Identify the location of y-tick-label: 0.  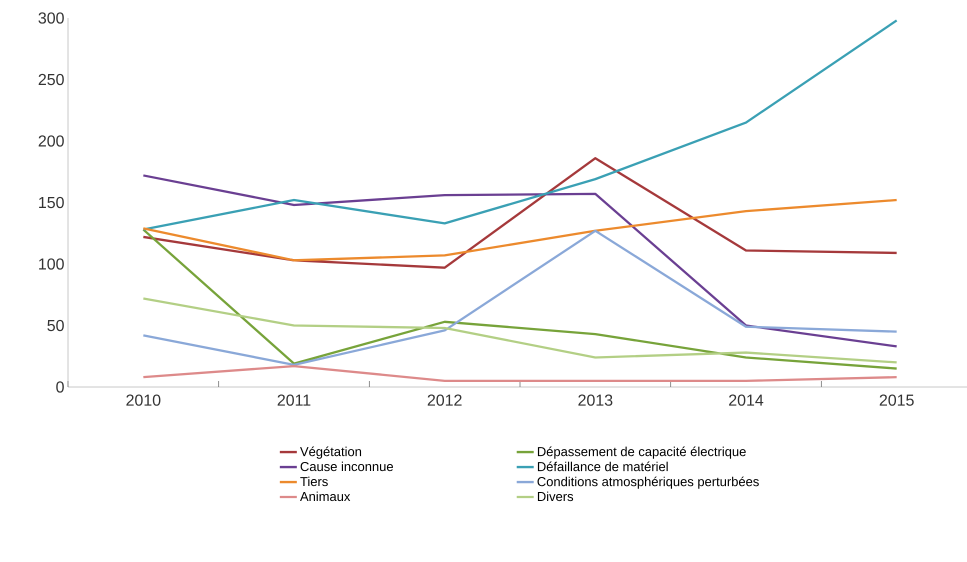
(60, 387).